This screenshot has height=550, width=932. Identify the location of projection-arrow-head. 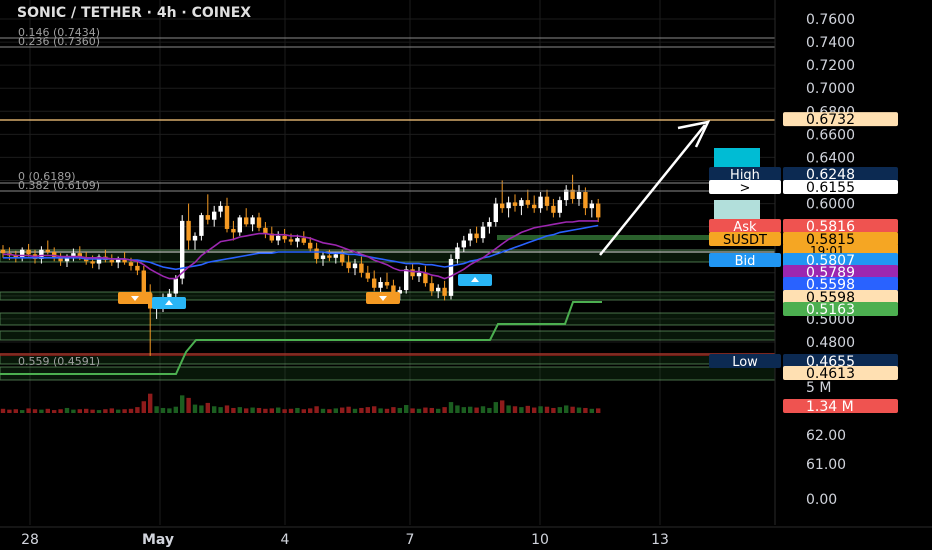
(694, 134).